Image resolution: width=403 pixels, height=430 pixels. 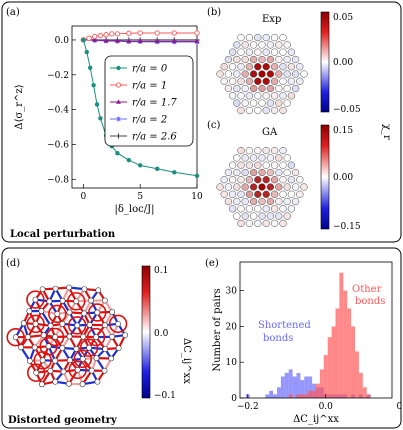 What do you see at coordinates (63, 234) in the screenshot?
I see `panel-a-footer: Local perturbation` at bounding box center [63, 234].